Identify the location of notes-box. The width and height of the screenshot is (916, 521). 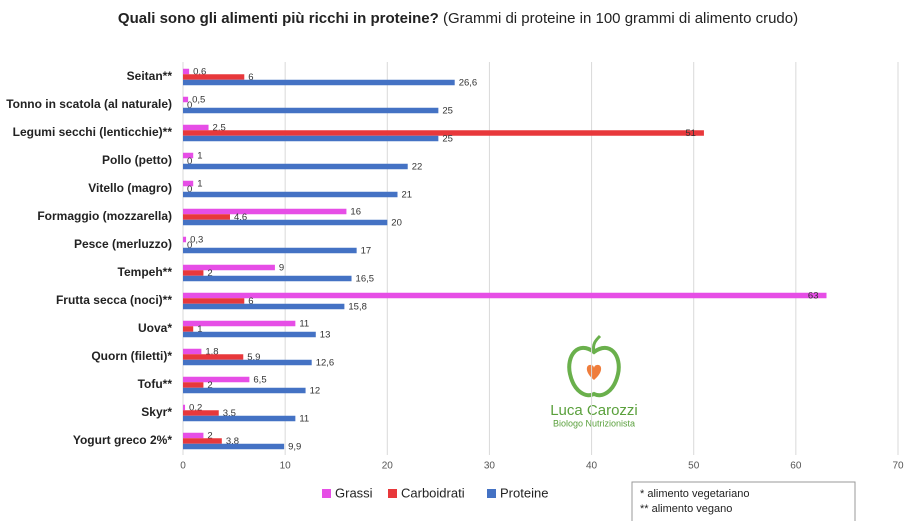
(743, 501).